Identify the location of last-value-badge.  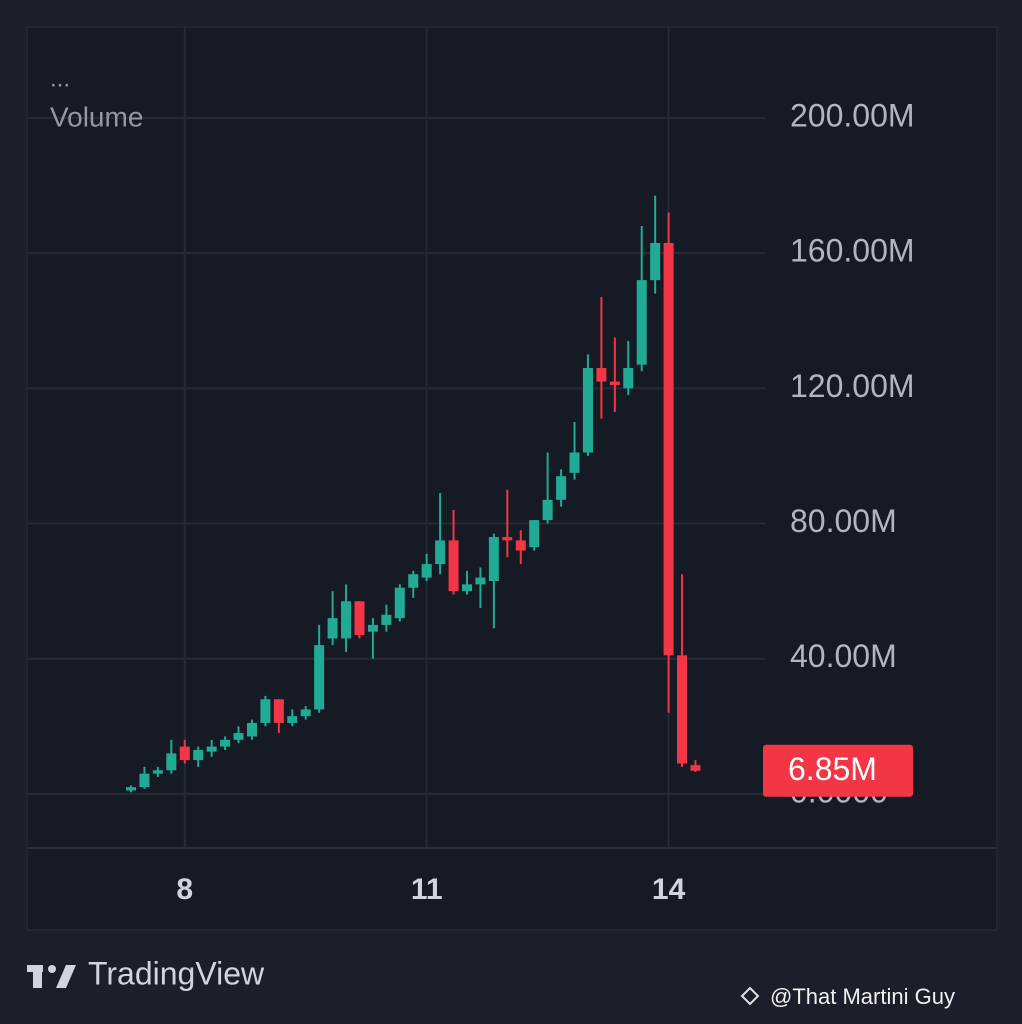
(838, 770).